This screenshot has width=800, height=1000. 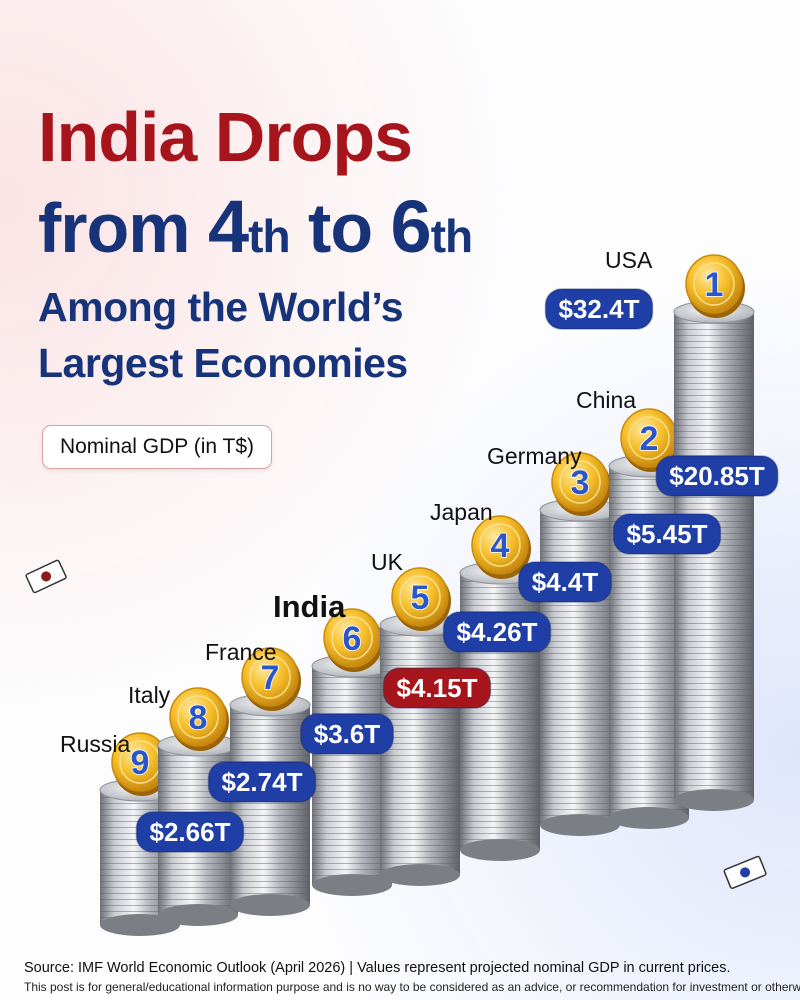 I want to click on rank-number: 7, so click(x=270, y=678).